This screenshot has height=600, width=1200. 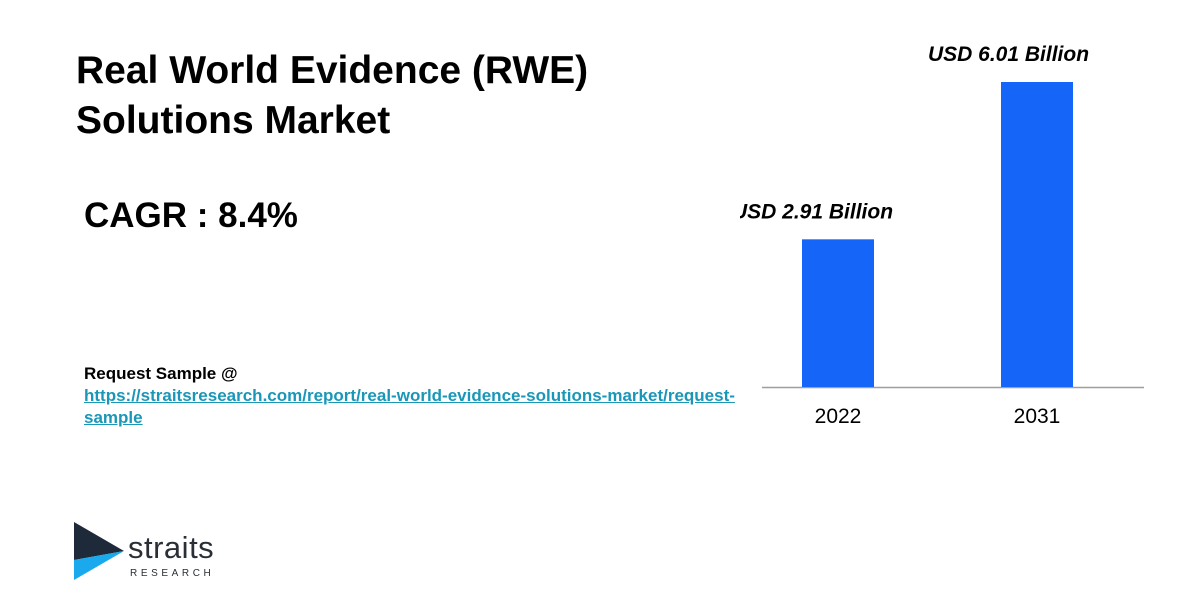 What do you see at coordinates (332, 70) in the screenshot?
I see `title-line-1: Real World Evidence (RWE)` at bounding box center [332, 70].